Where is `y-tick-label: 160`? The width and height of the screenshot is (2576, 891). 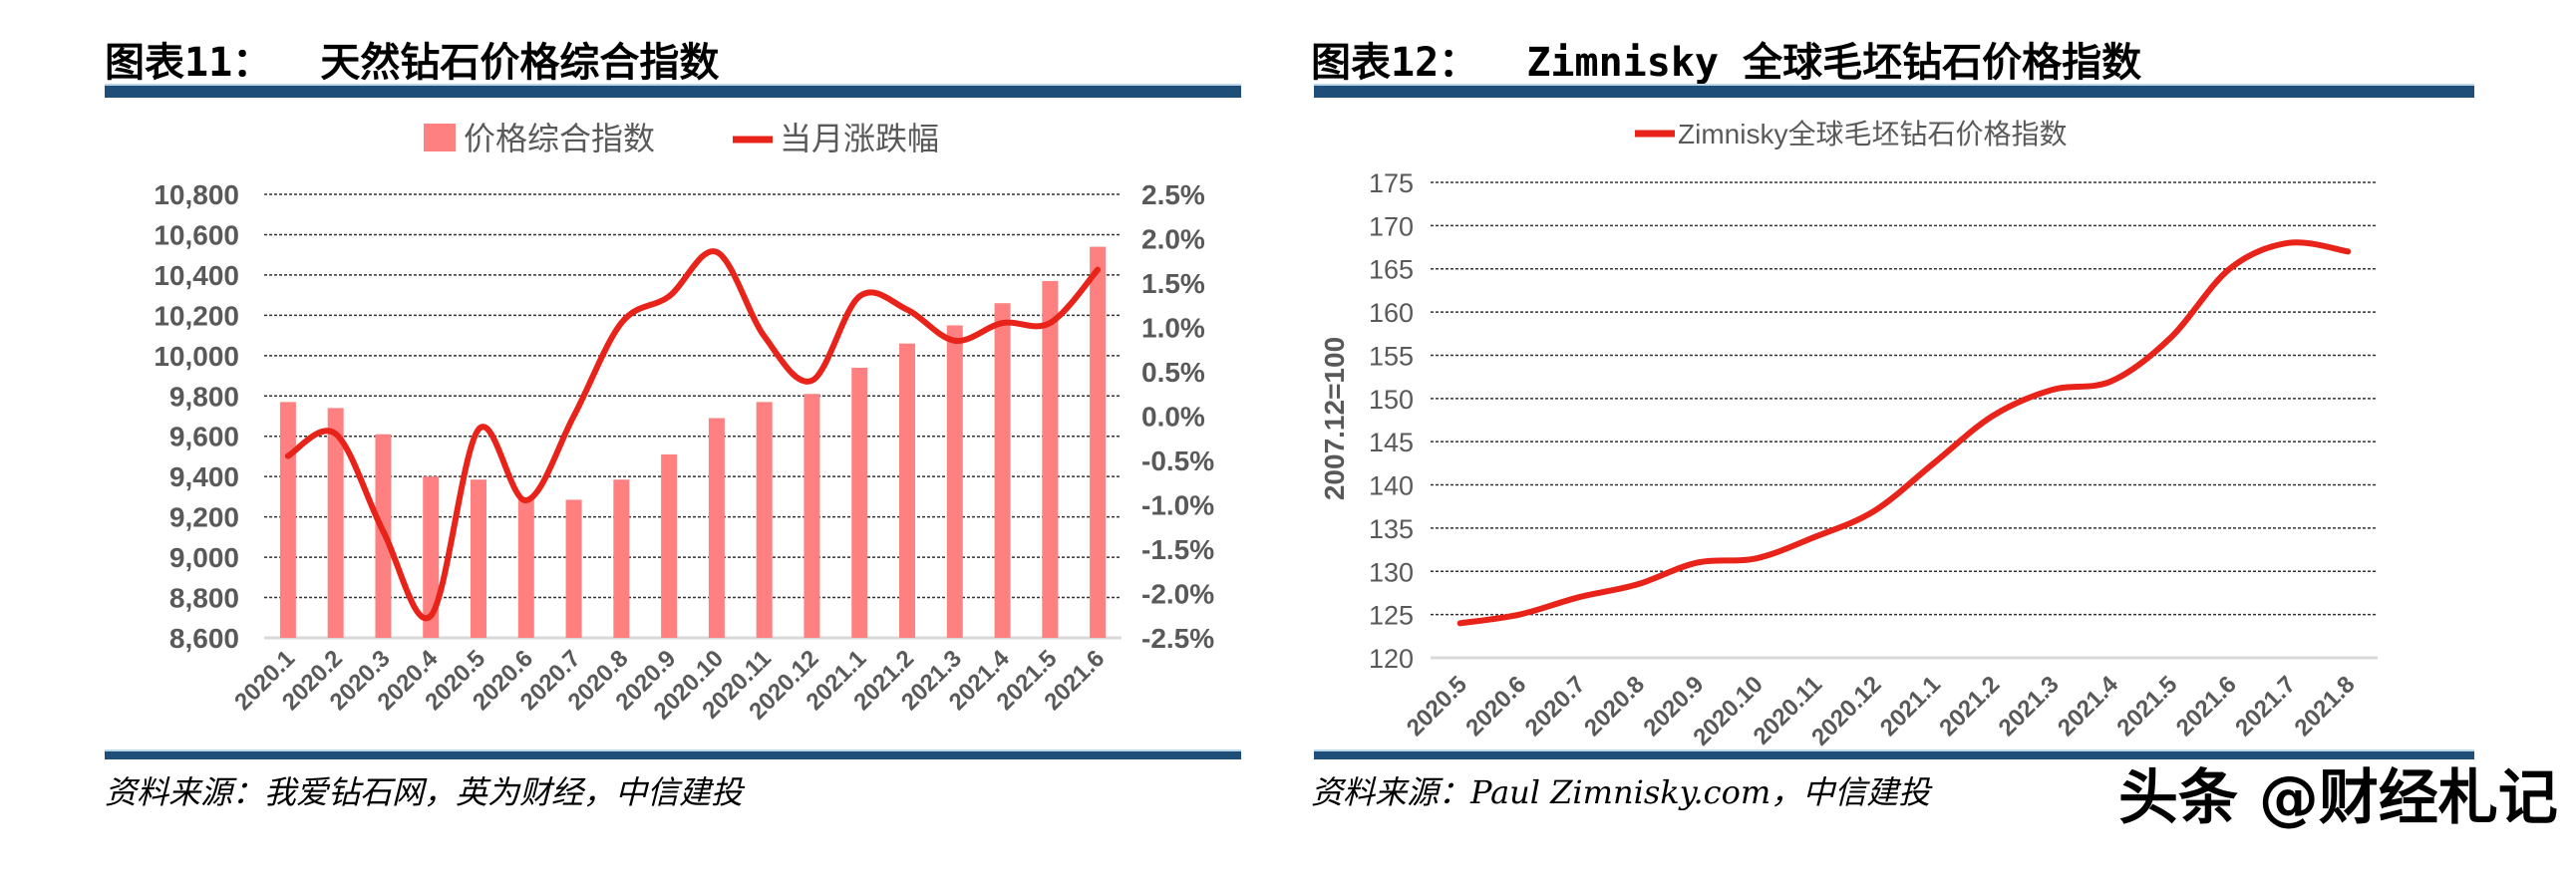 y-tick-label: 160 is located at coordinates (1391, 313).